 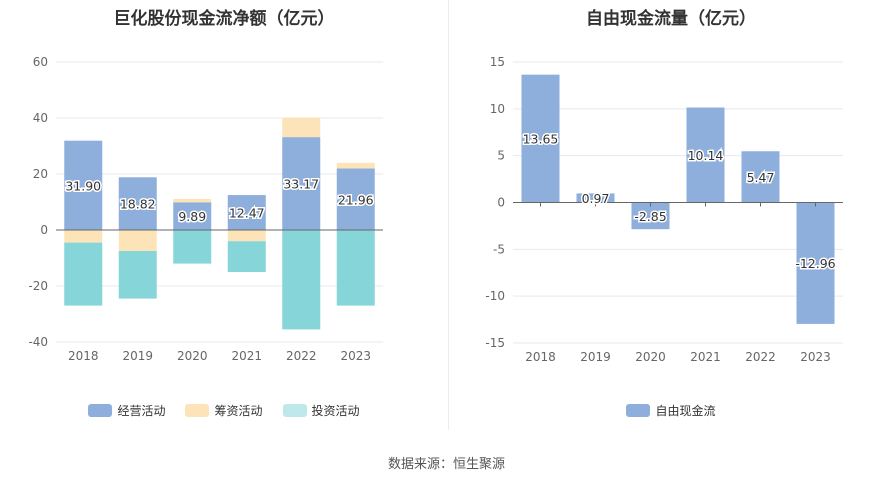 What do you see at coordinates (499, 249) in the screenshot?
I see `y-tick-label: -5` at bounding box center [499, 249].